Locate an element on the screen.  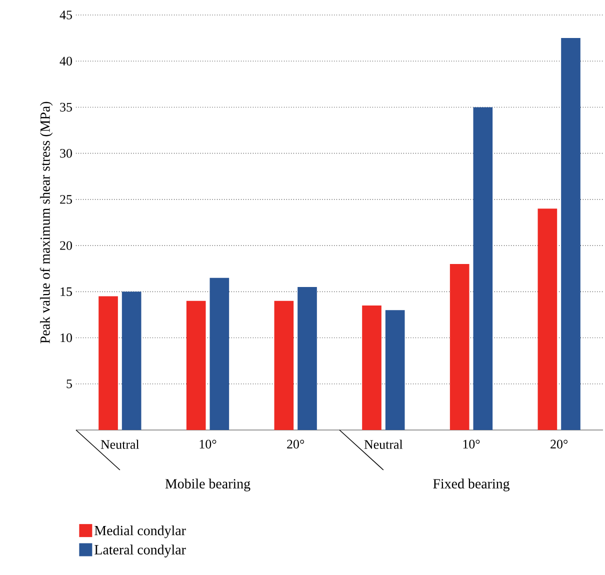
y-tick-label: 40 is located at coordinates (66, 61).